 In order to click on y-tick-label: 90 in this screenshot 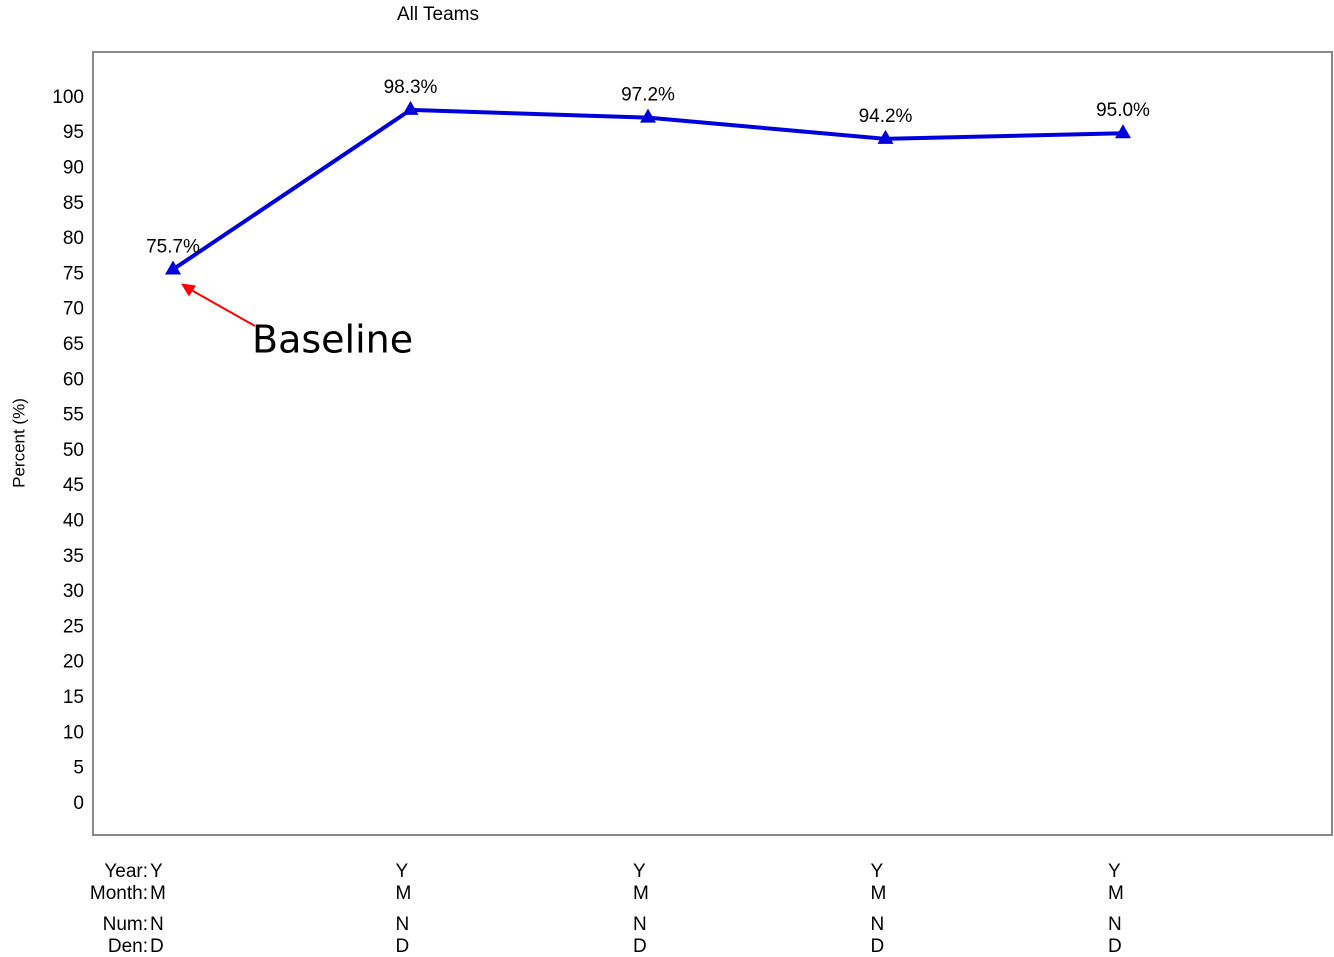, I will do `click(73, 168)`.